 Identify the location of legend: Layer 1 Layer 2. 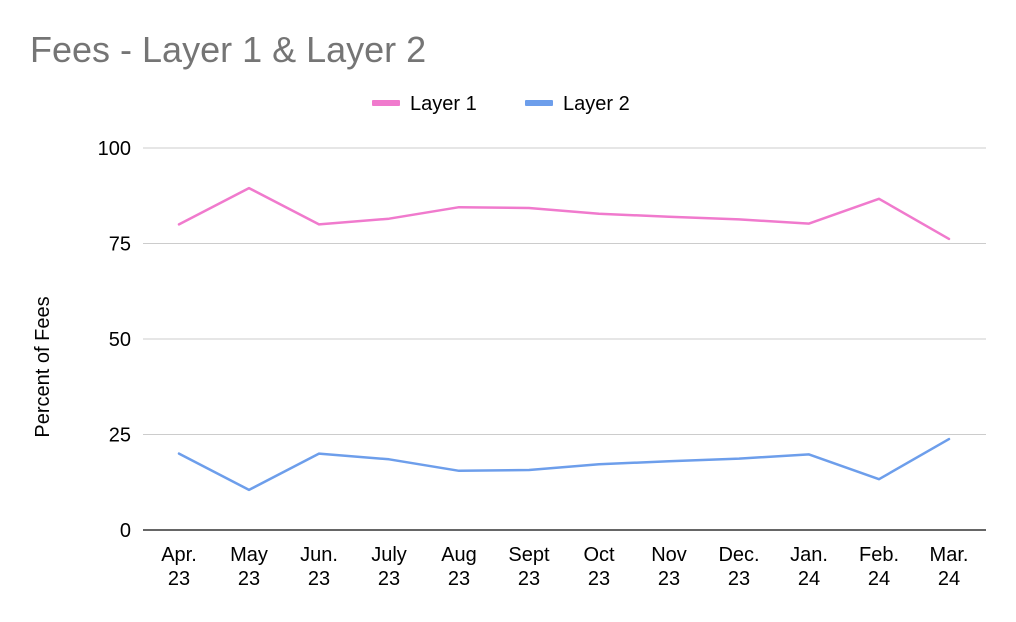
(501, 104).